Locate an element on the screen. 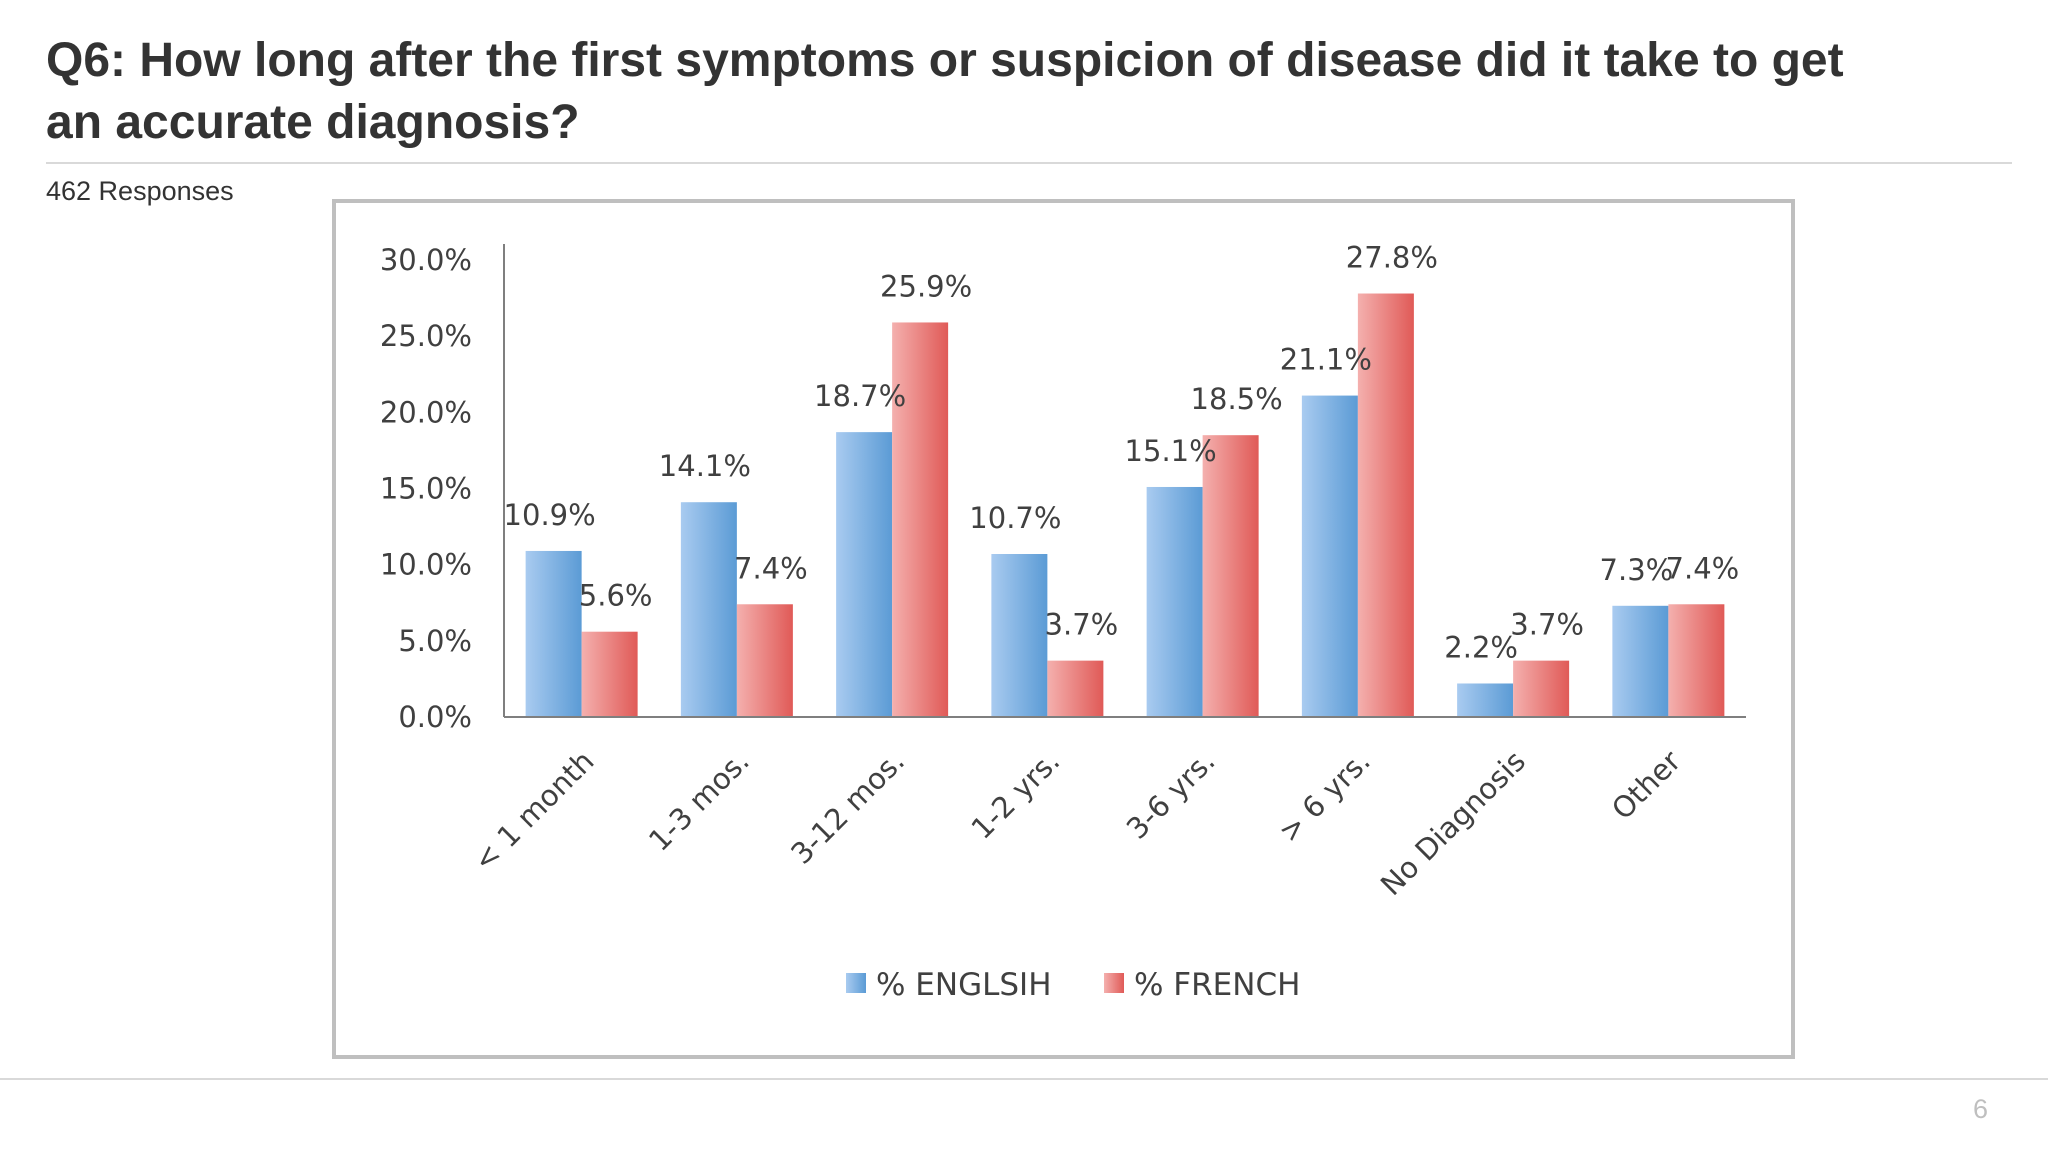  y-tick-label: 30.0% is located at coordinates (426, 260).